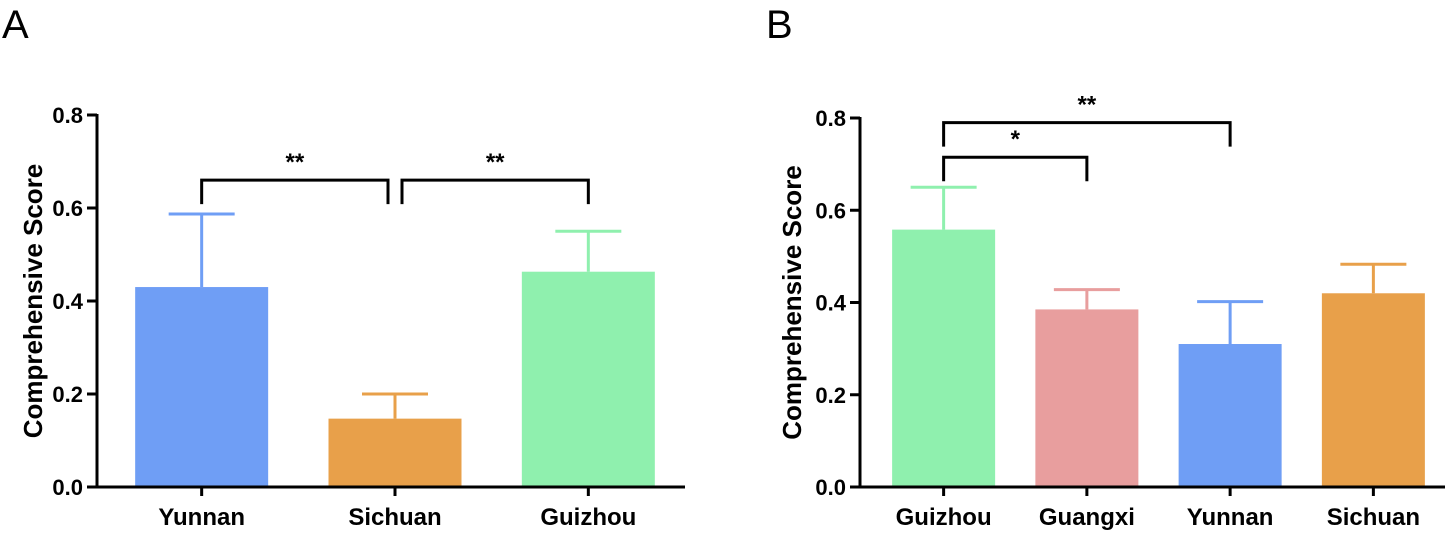 This screenshot has width=1450, height=535. Describe the element at coordinates (15, 25) in the screenshot. I see `panel-label-a: A` at that location.